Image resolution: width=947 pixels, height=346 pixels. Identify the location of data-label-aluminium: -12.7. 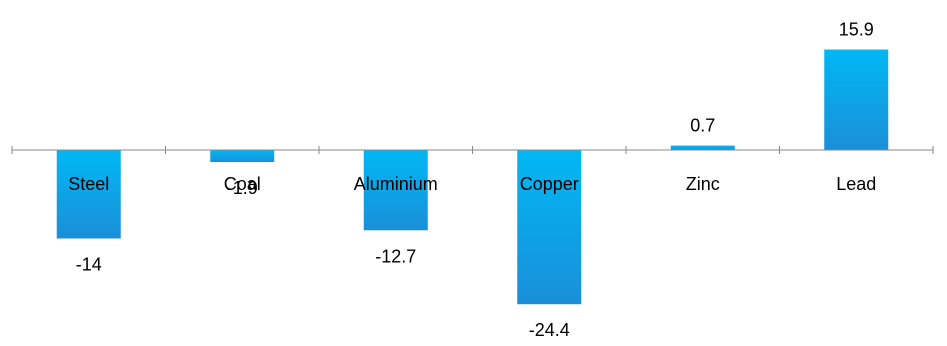
(395, 256).